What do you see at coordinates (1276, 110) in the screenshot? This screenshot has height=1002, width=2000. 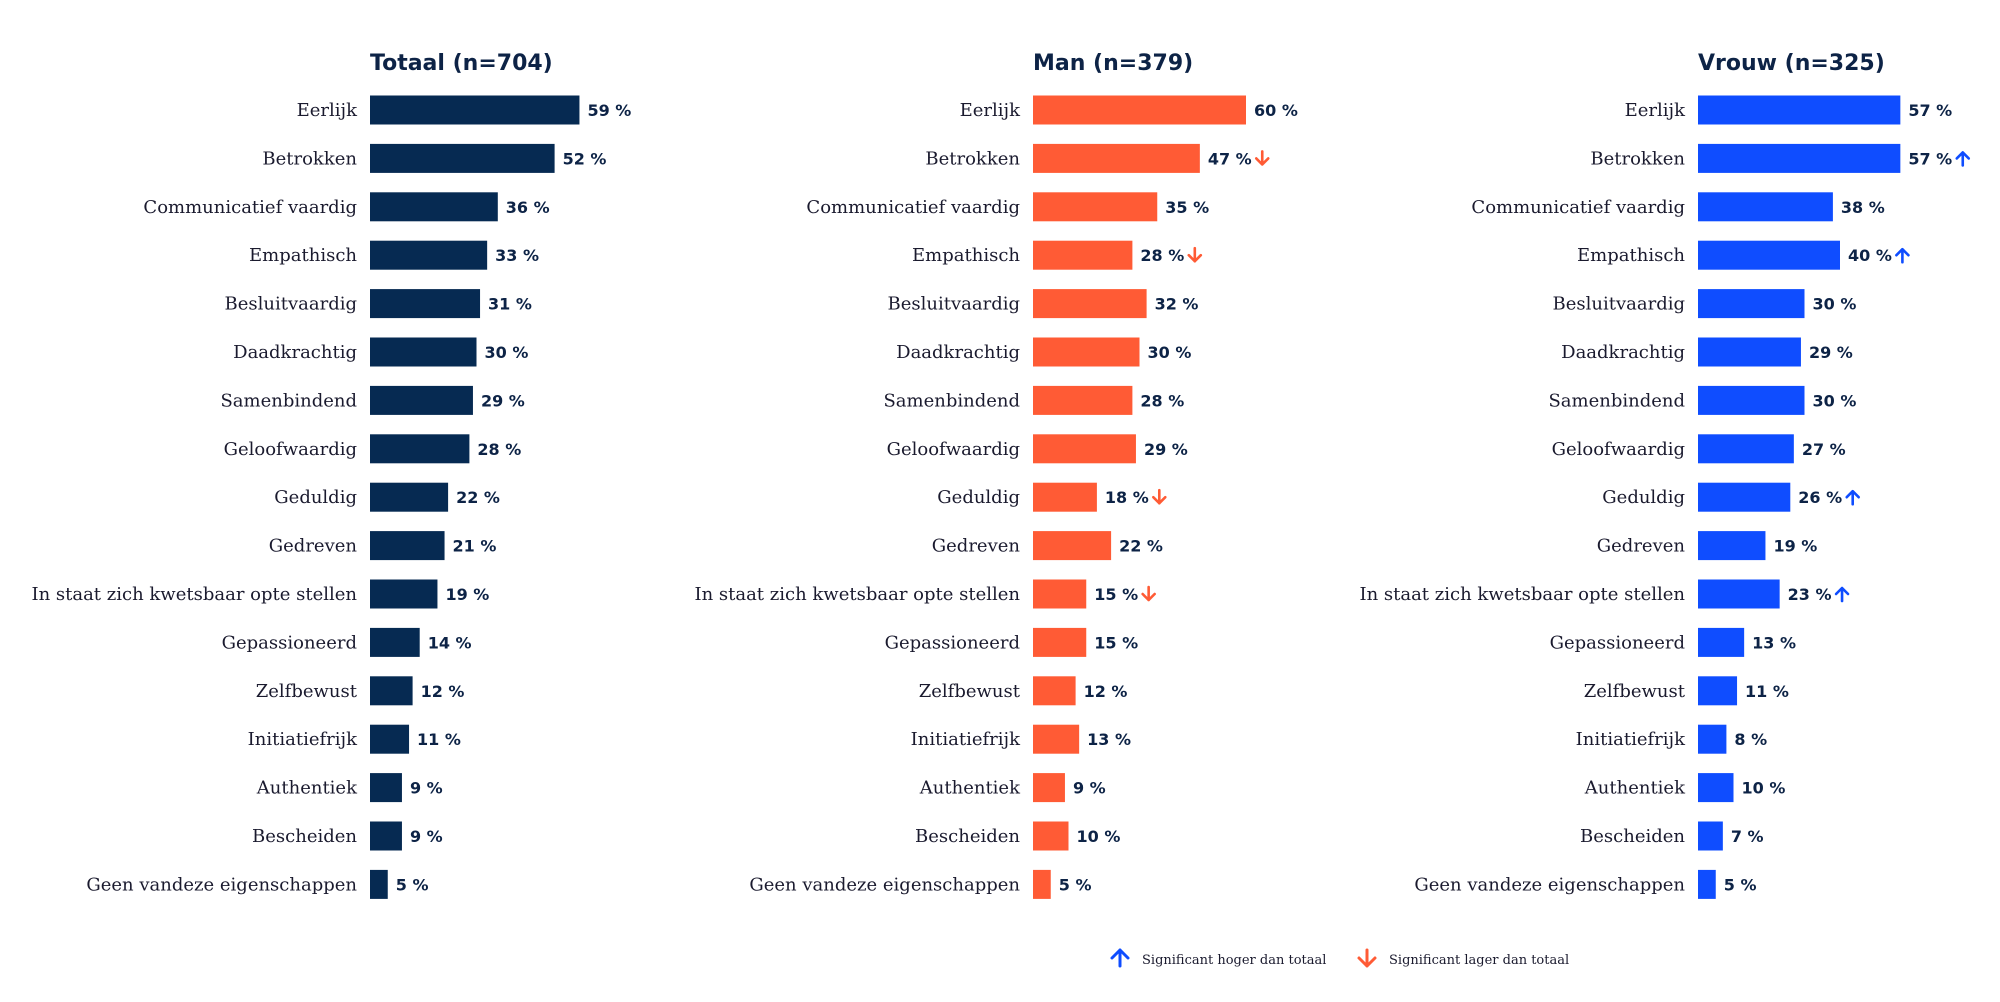 I see `value-label: 60 %` at bounding box center [1276, 110].